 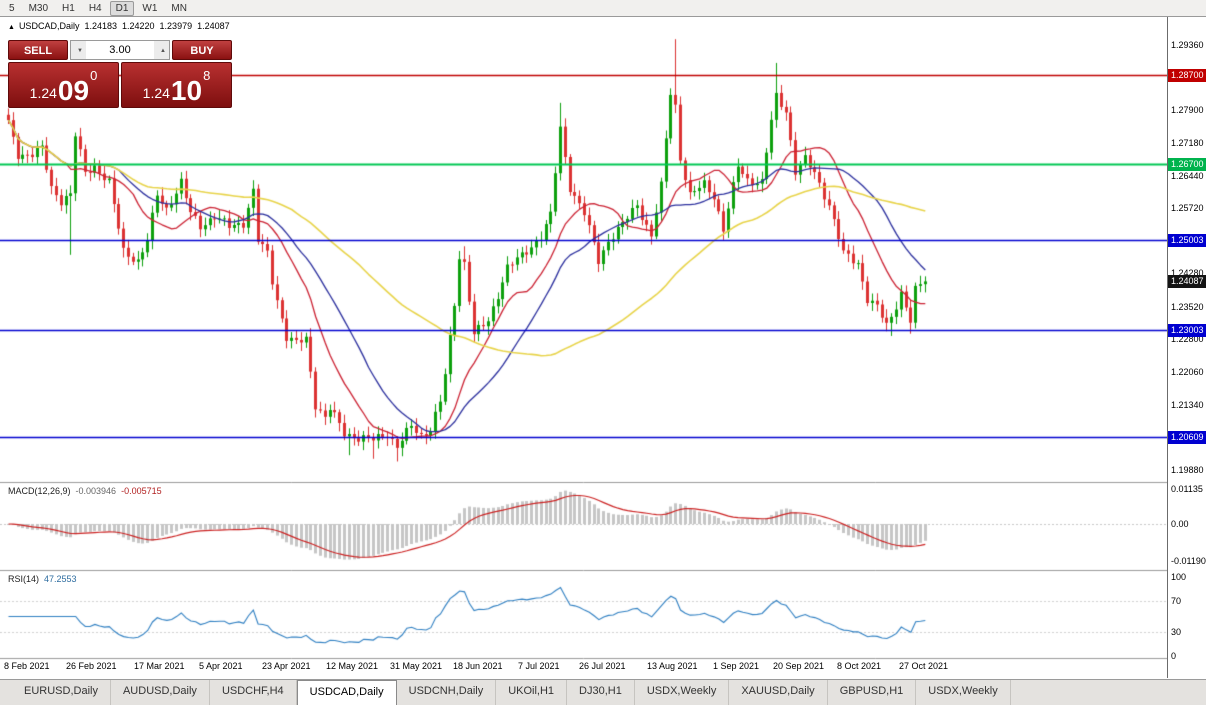 What do you see at coordinates (1187, 241) in the screenshot?
I see `price-badge: 1.25003` at bounding box center [1187, 241].